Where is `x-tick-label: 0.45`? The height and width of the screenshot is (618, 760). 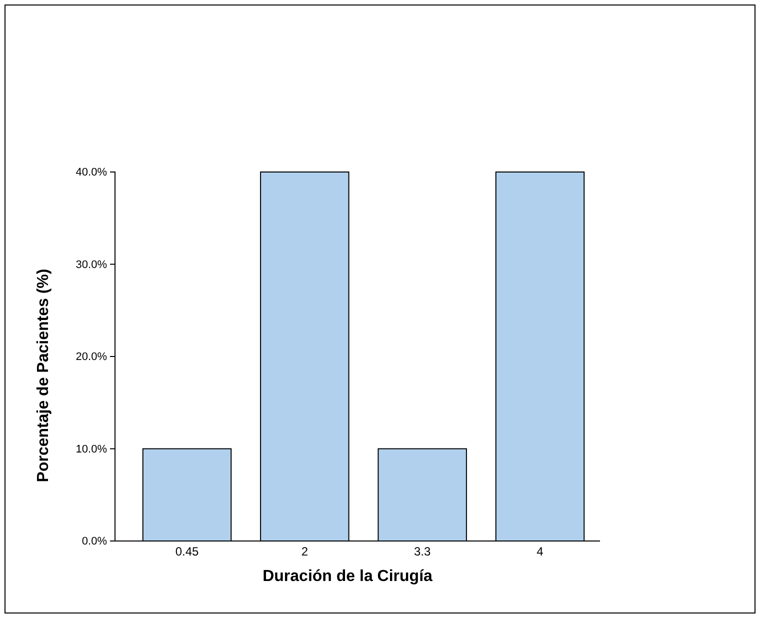 x-tick-label: 0.45 is located at coordinates (187, 551).